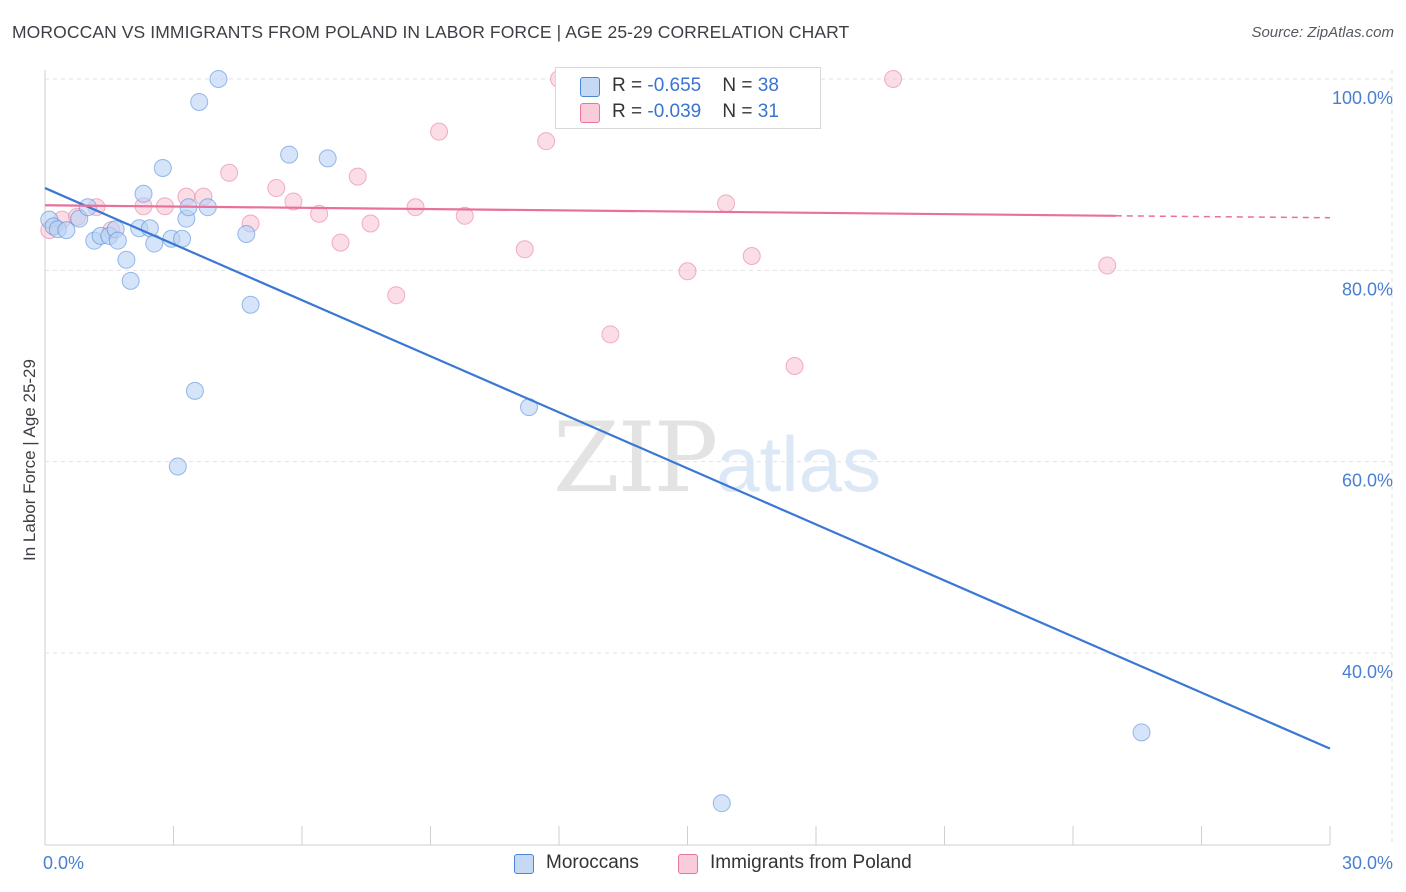  What do you see at coordinates (592, 862) in the screenshot?
I see `legend-label-moroccans: Moroccans` at bounding box center [592, 862].